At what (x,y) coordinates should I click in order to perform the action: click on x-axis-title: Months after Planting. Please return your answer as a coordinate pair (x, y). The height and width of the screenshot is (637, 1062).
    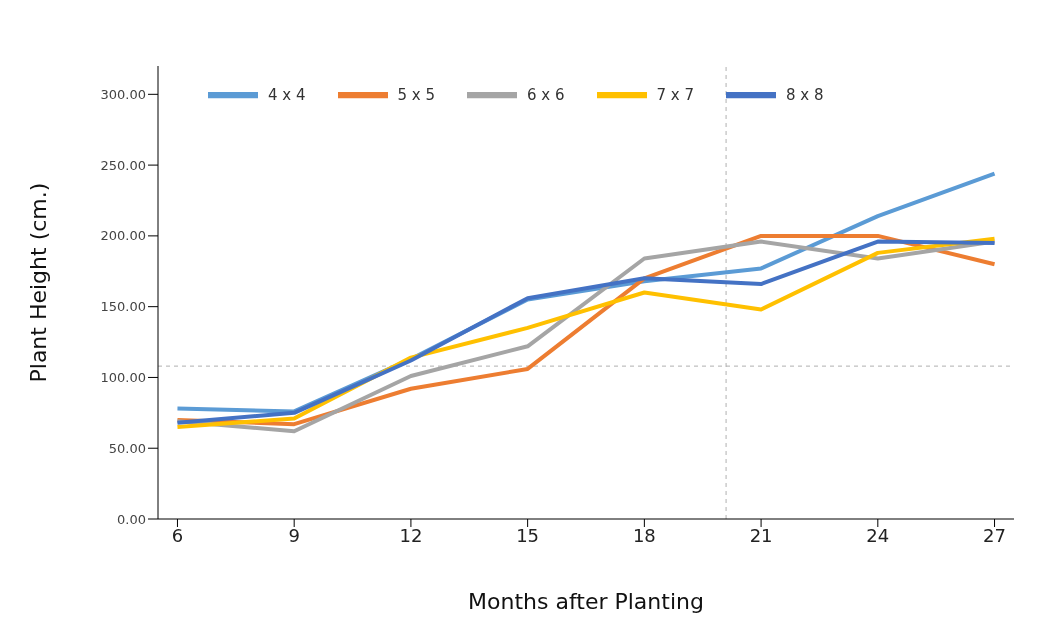
    Looking at the image, I should click on (586, 601).